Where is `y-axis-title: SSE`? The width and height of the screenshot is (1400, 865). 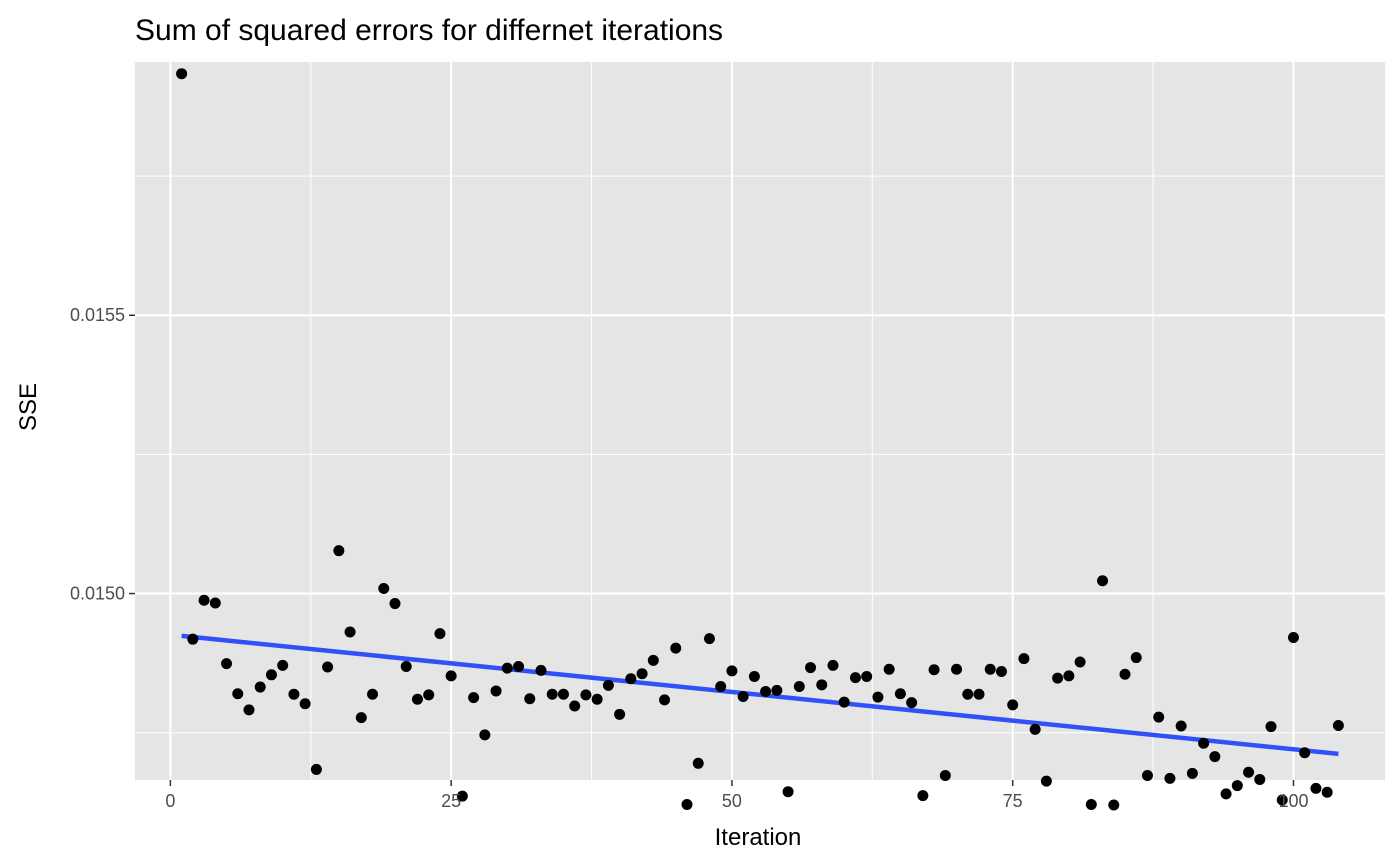
y-axis-title: SSE is located at coordinates (28, 407).